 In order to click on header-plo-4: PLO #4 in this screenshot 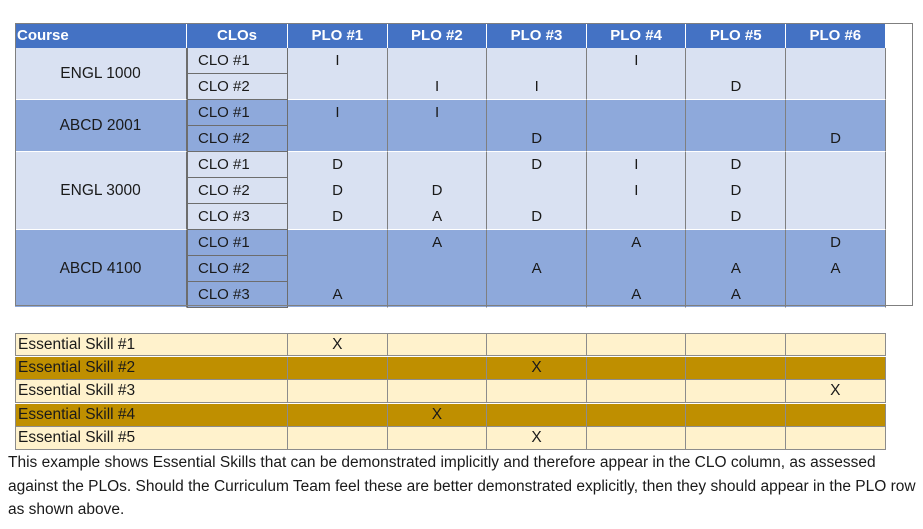, I will do `click(636, 35)`.